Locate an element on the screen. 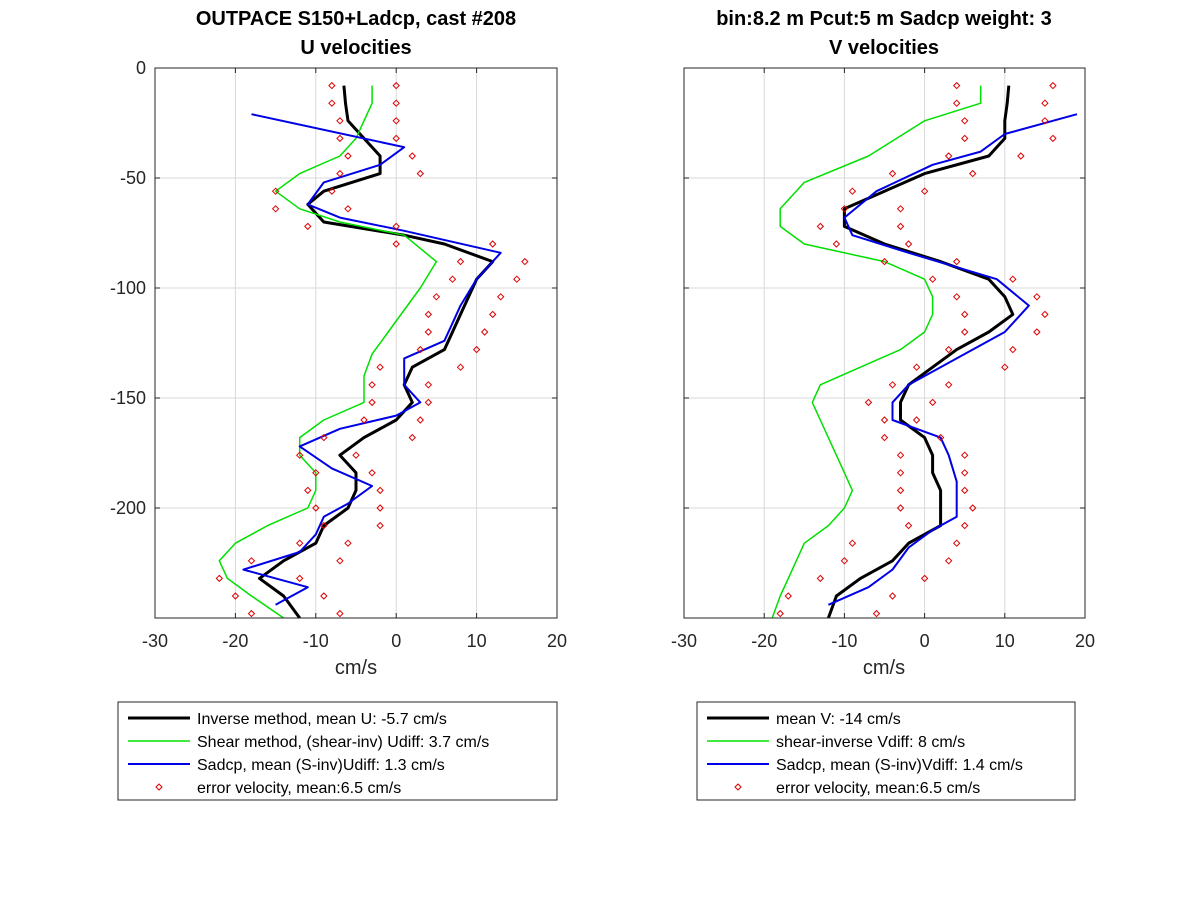  x-tick-label: 20 is located at coordinates (1085, 641).